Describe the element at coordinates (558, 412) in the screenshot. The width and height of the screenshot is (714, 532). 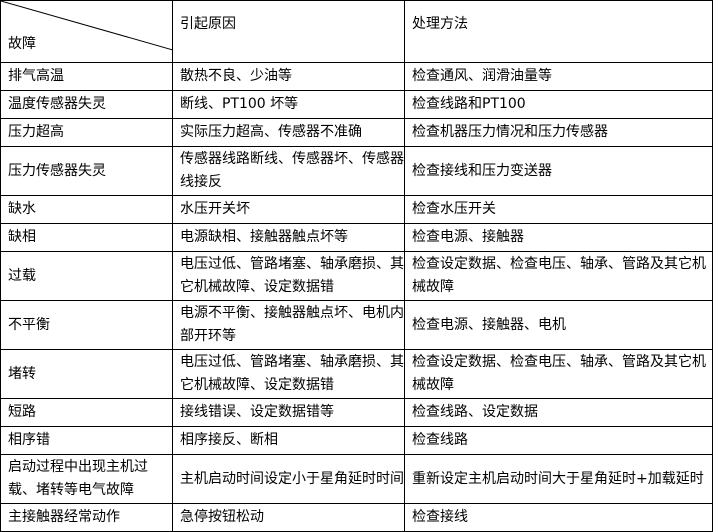
I see `solution-cell: 检查线路、设定数据` at that location.